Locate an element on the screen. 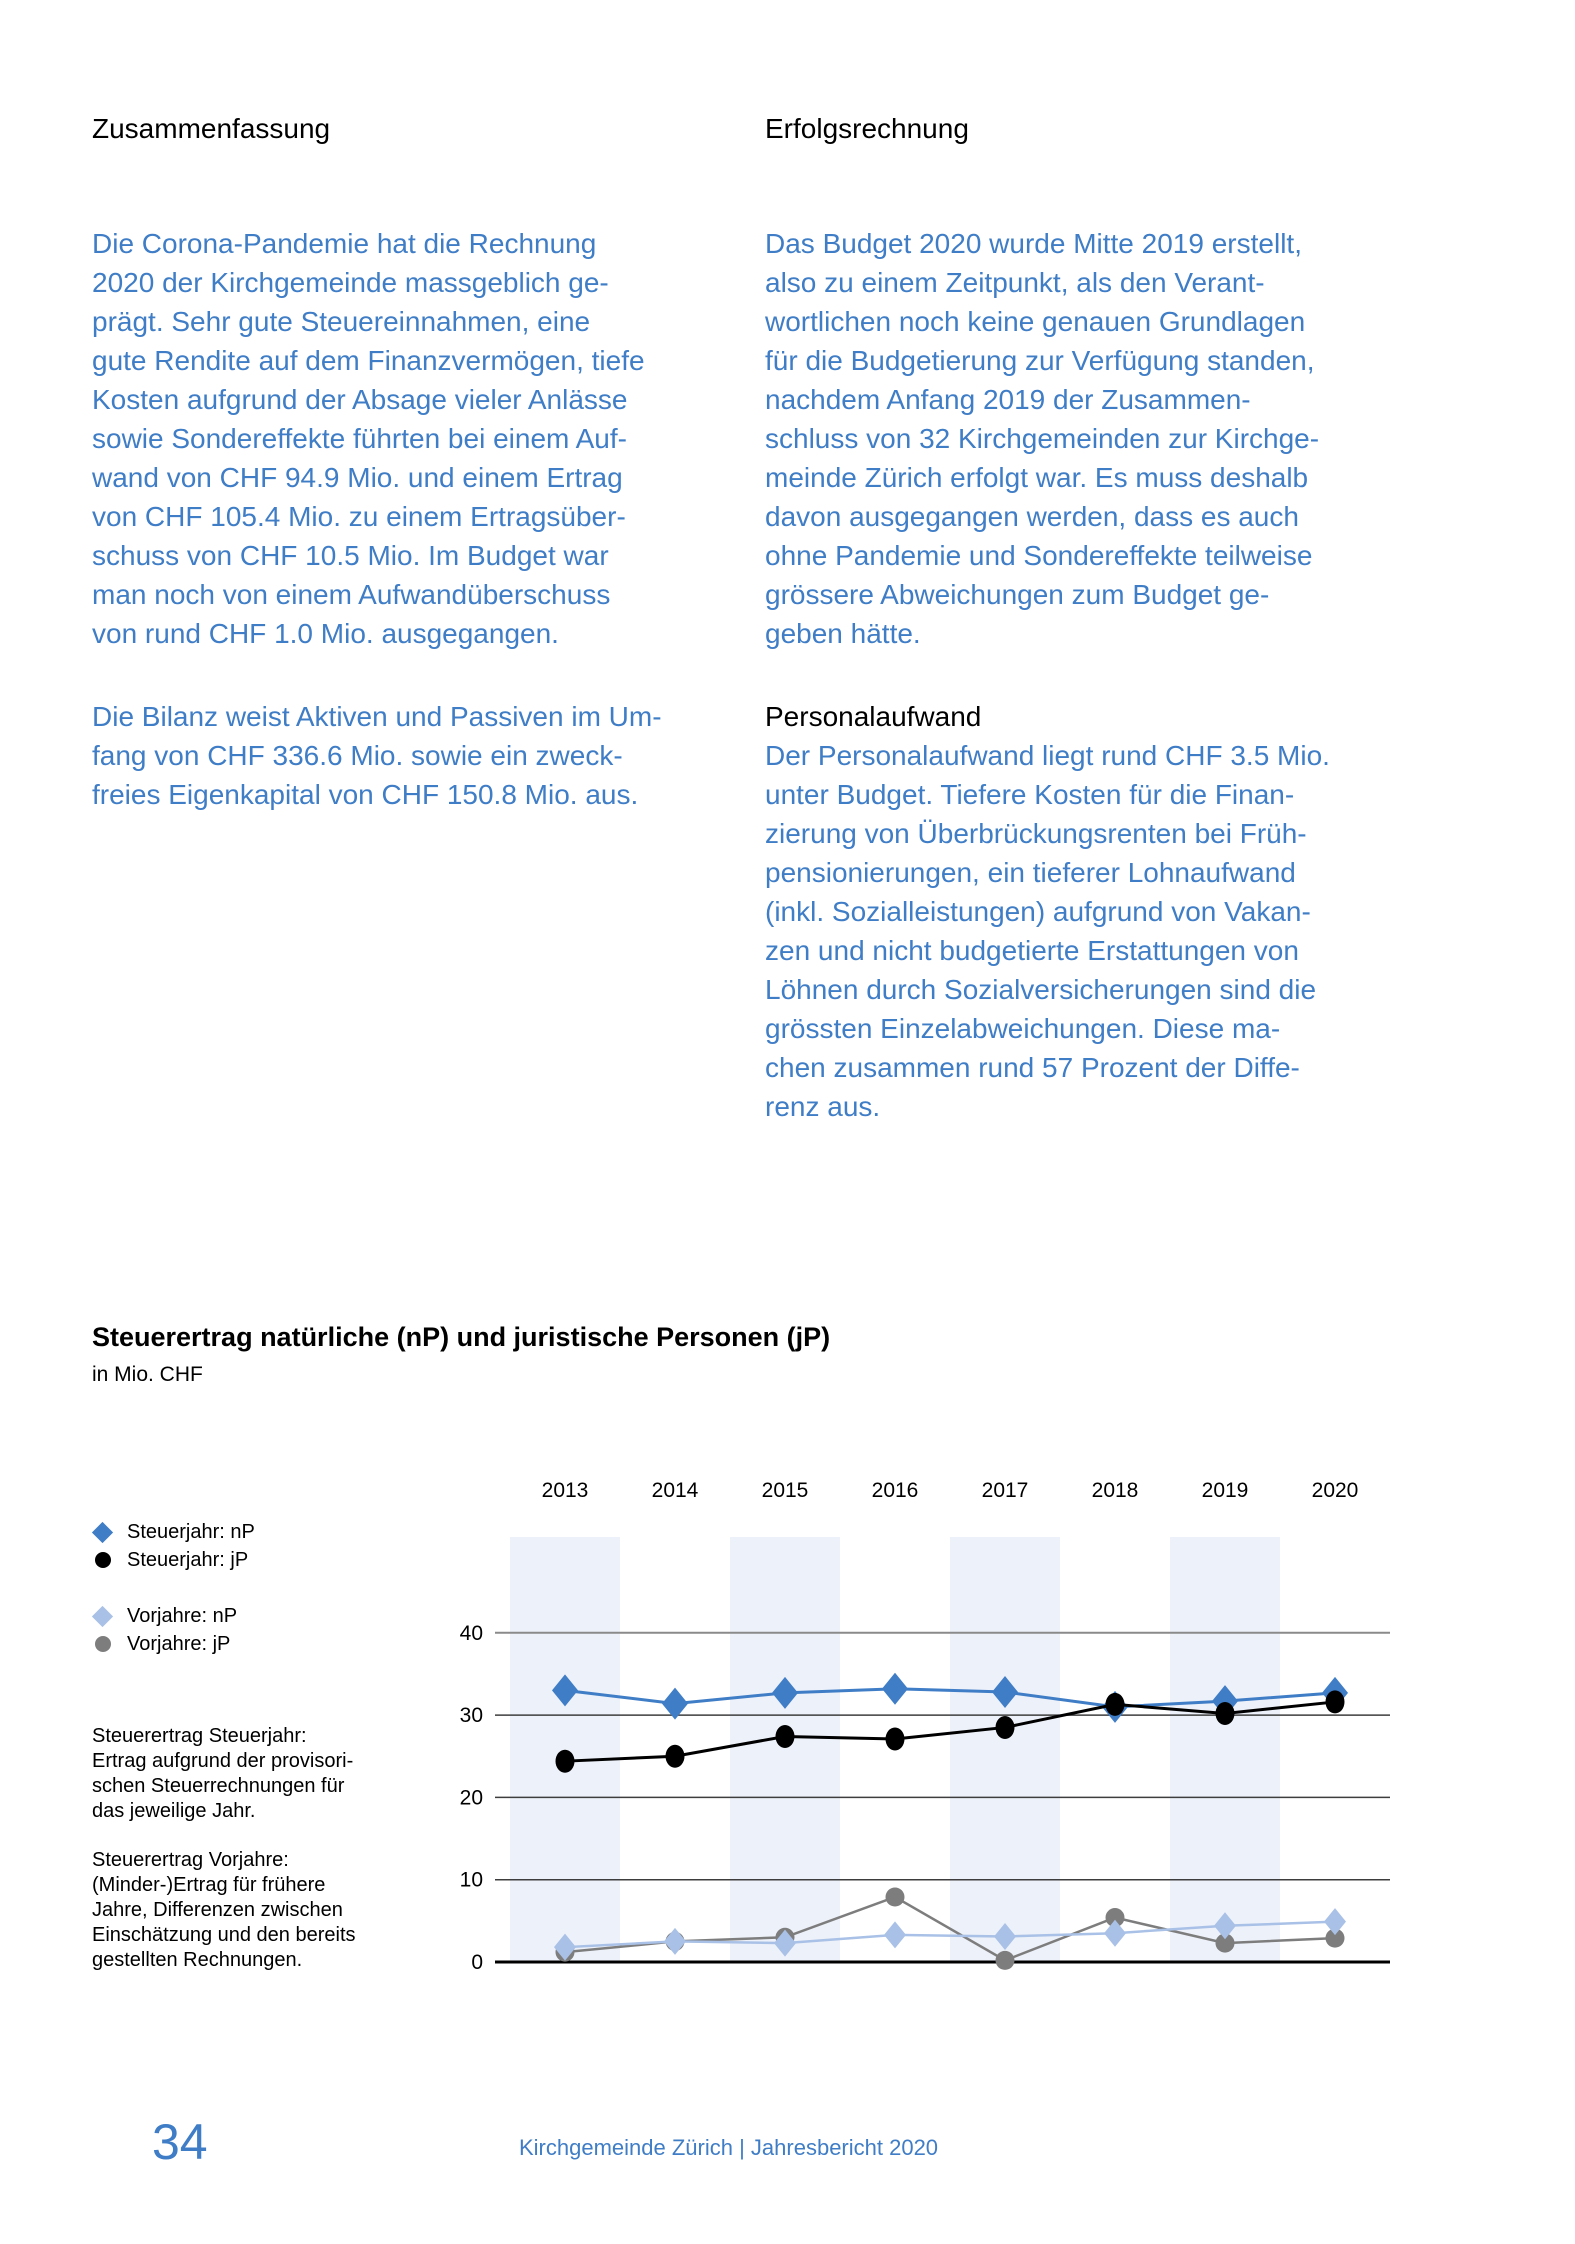 Image resolution: width=1575 pixels, height=2244 pixels. legend-item-steuerjahr-np: Steuerjahr: nP is located at coordinates (211, 1532).